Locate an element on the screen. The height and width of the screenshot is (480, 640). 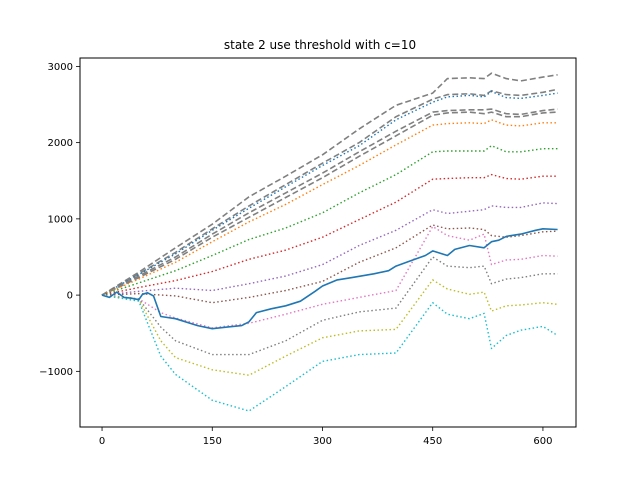
y-tick-label-2: 1000 is located at coordinates (60, 219).